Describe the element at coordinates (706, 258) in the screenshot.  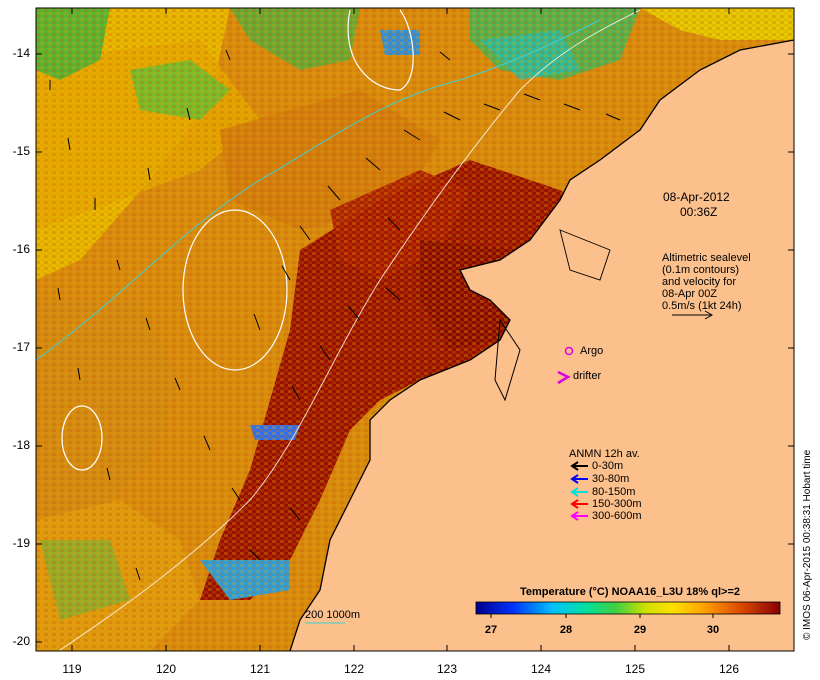
I see `altimetry-line1: Altimetric sealevel` at that location.